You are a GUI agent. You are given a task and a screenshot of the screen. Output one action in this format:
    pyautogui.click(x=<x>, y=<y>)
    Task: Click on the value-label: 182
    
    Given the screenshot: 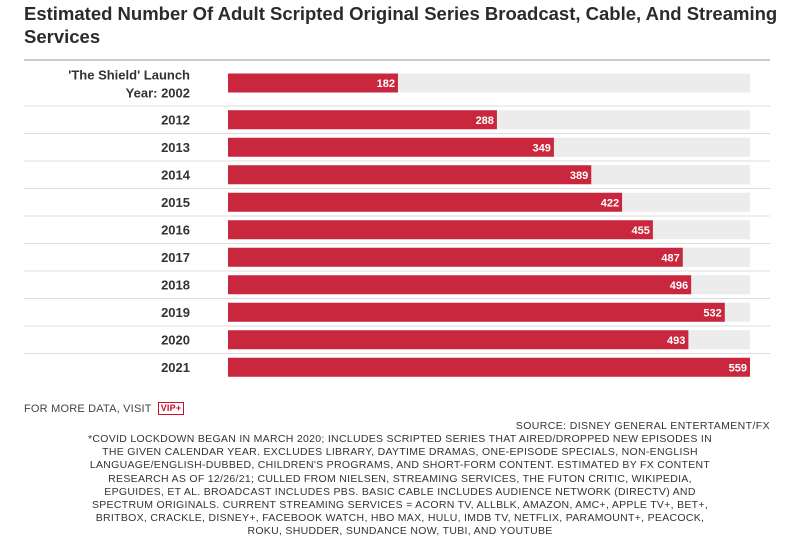 What is the action you would take?
    pyautogui.click(x=386, y=84)
    